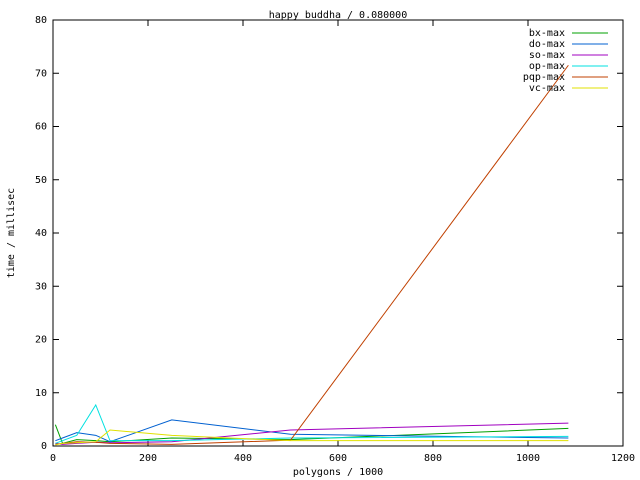 The image size is (640, 480). I want to click on y-tick-label: 40, so click(41, 233).